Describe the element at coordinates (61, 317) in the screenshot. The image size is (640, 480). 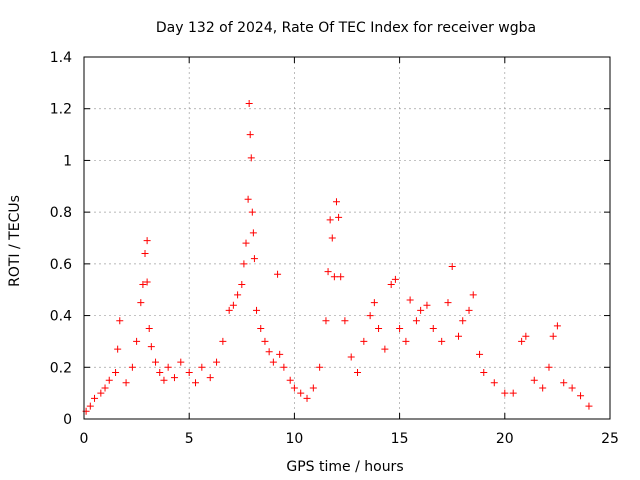
I see `y-tick-label: 0.4` at that location.